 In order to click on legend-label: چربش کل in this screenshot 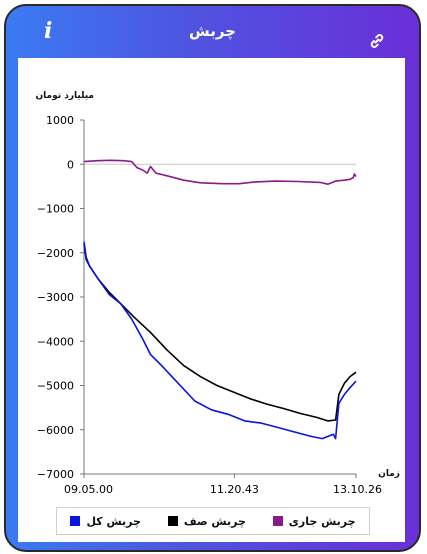, I will do `click(113, 521)`.